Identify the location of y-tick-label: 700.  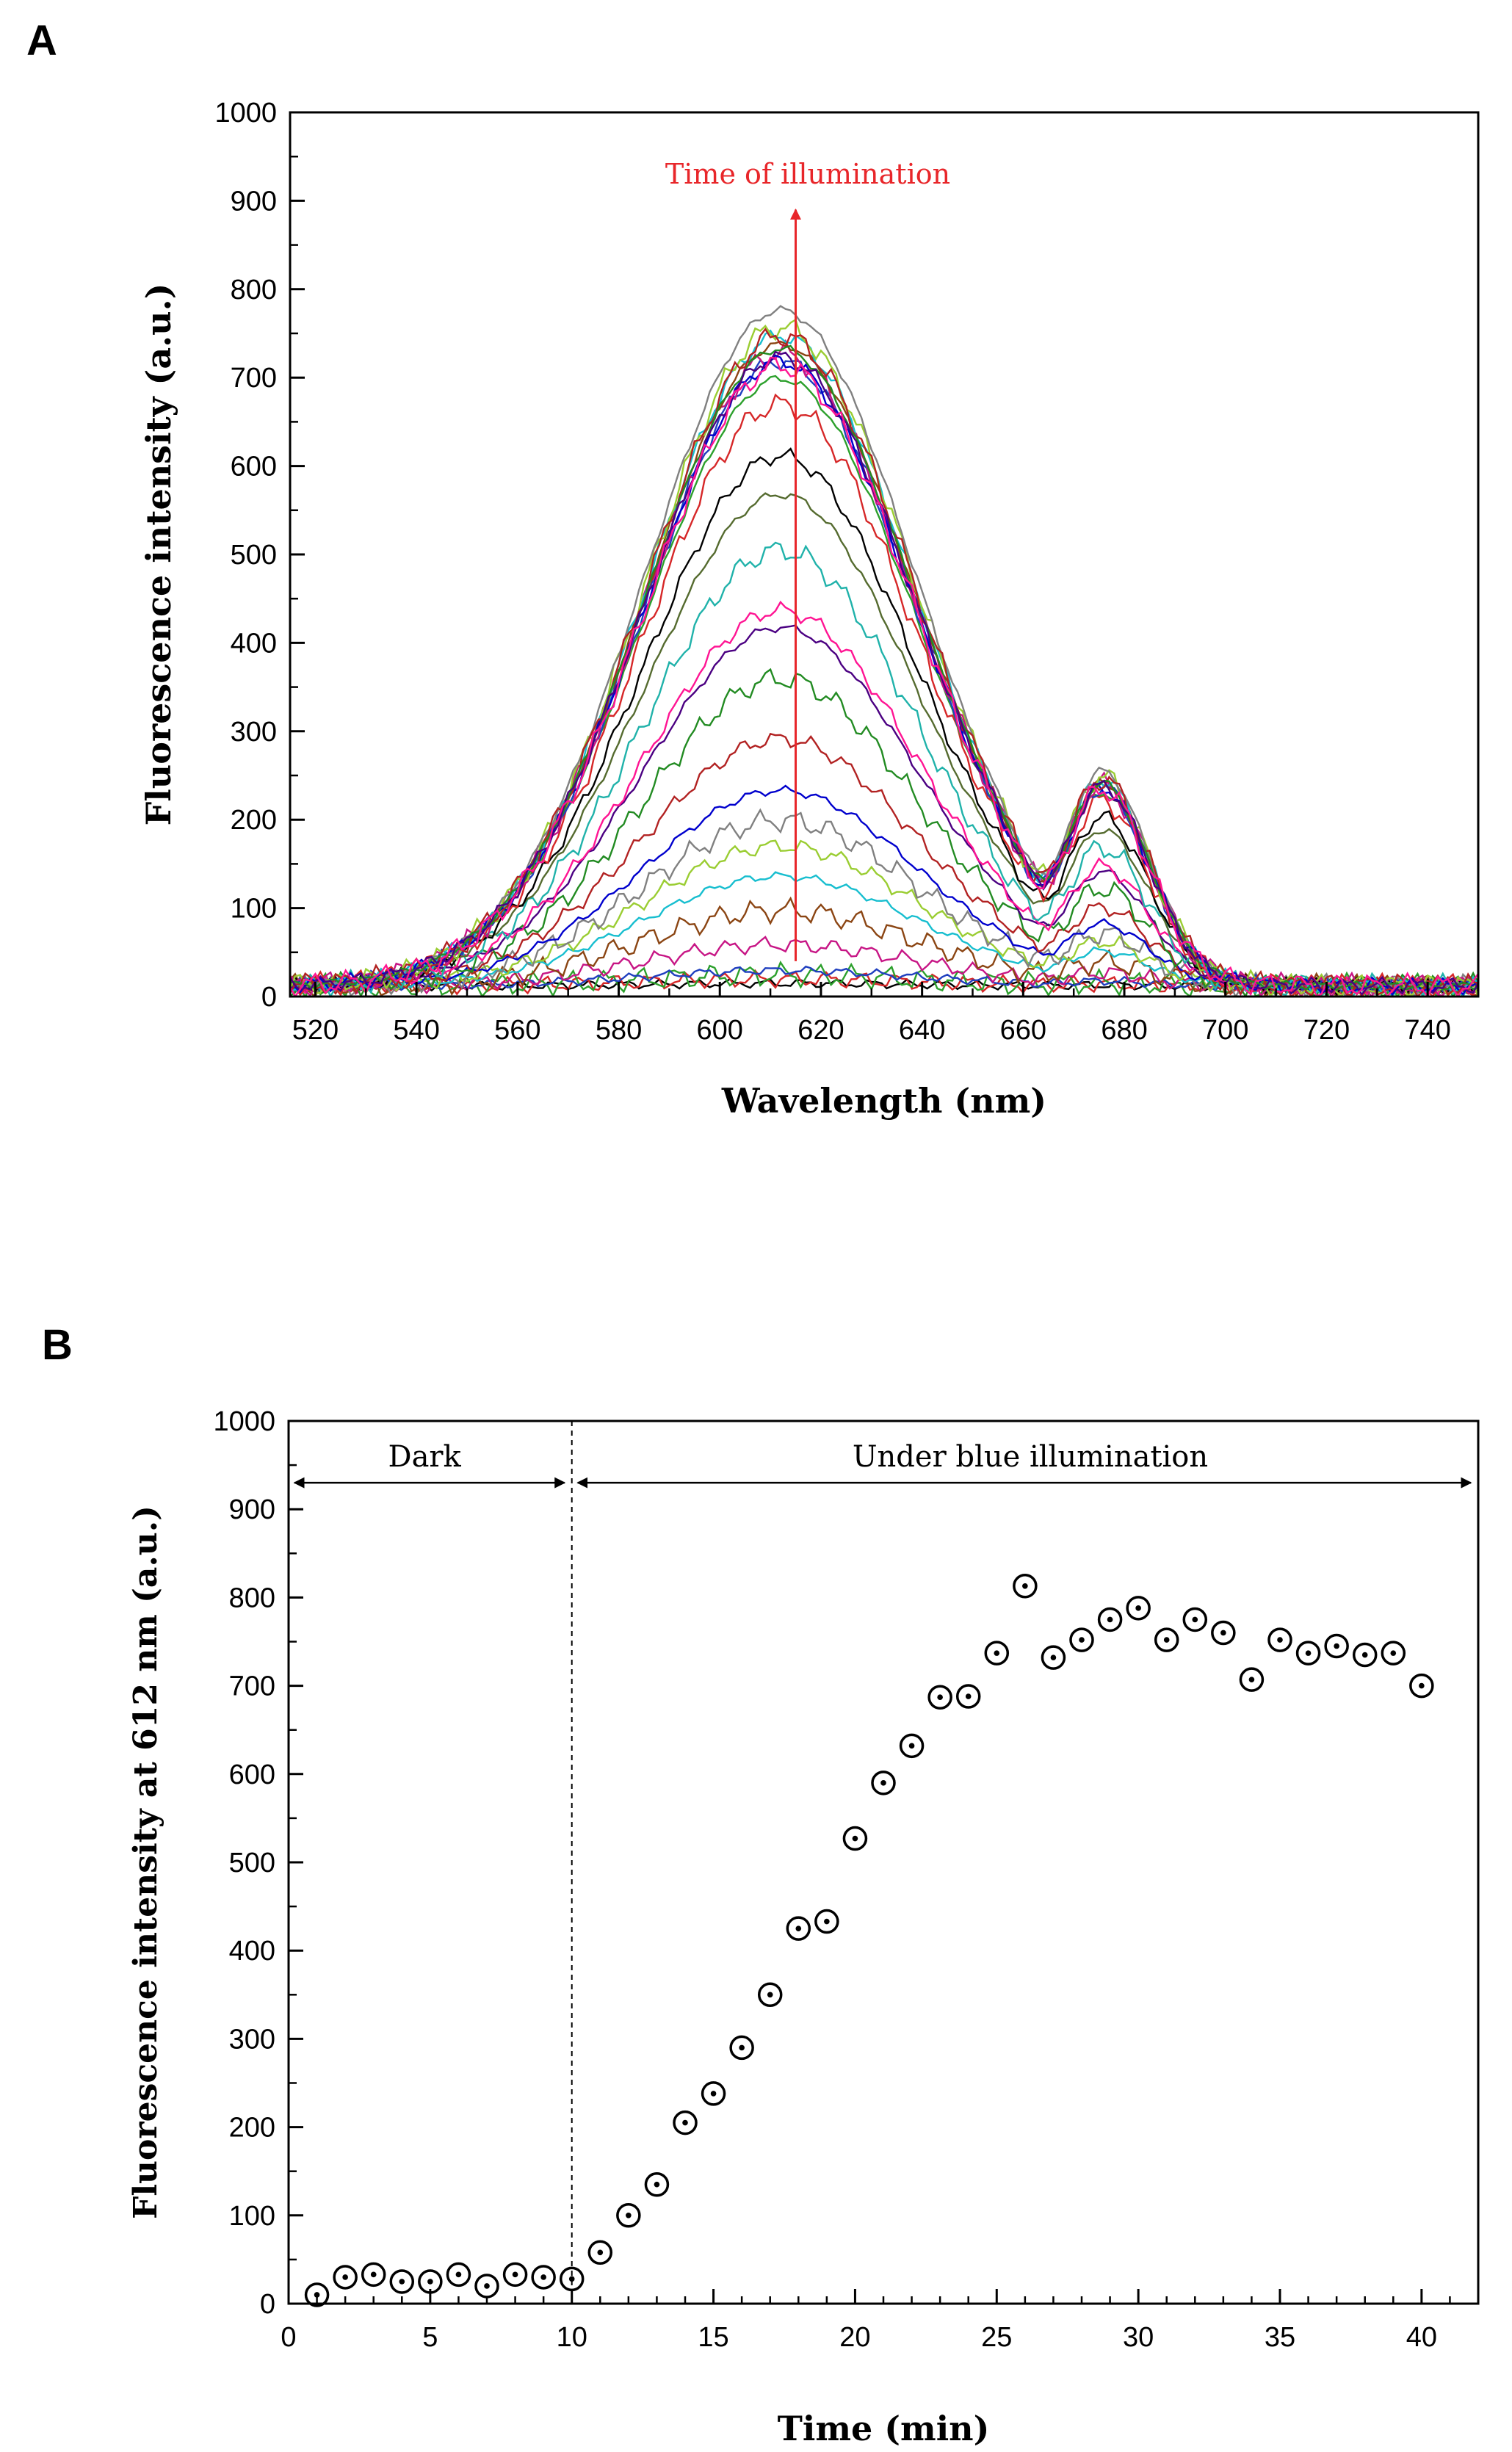
(252, 1686).